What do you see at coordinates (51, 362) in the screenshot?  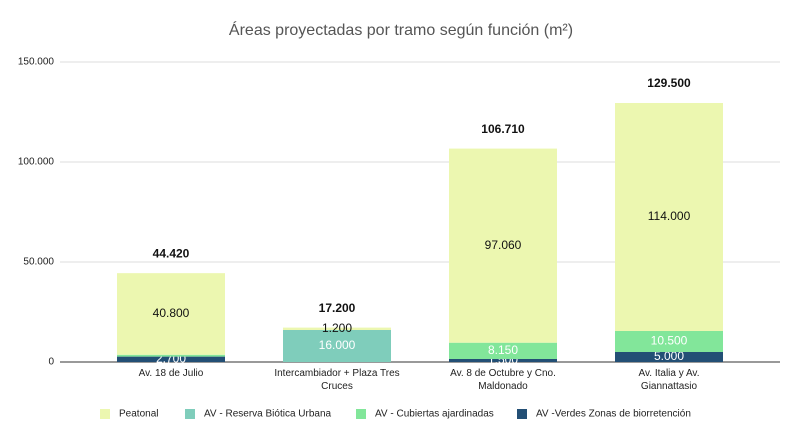 I see `y-tick-label: 0` at bounding box center [51, 362].